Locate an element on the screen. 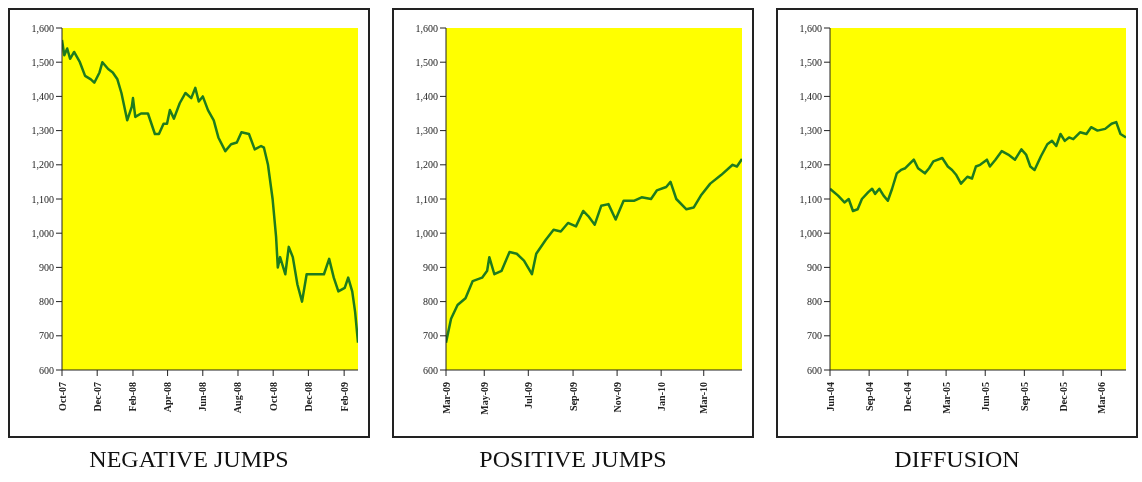 This screenshot has width=1142, height=482. x-tick-label: Oct-08 is located at coordinates (273, 396).